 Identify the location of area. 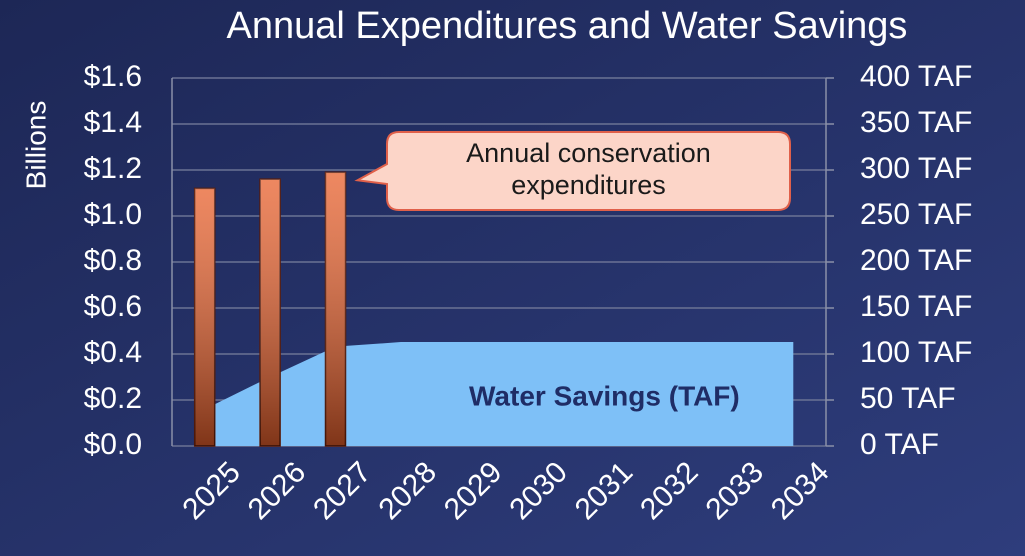
(499, 394).